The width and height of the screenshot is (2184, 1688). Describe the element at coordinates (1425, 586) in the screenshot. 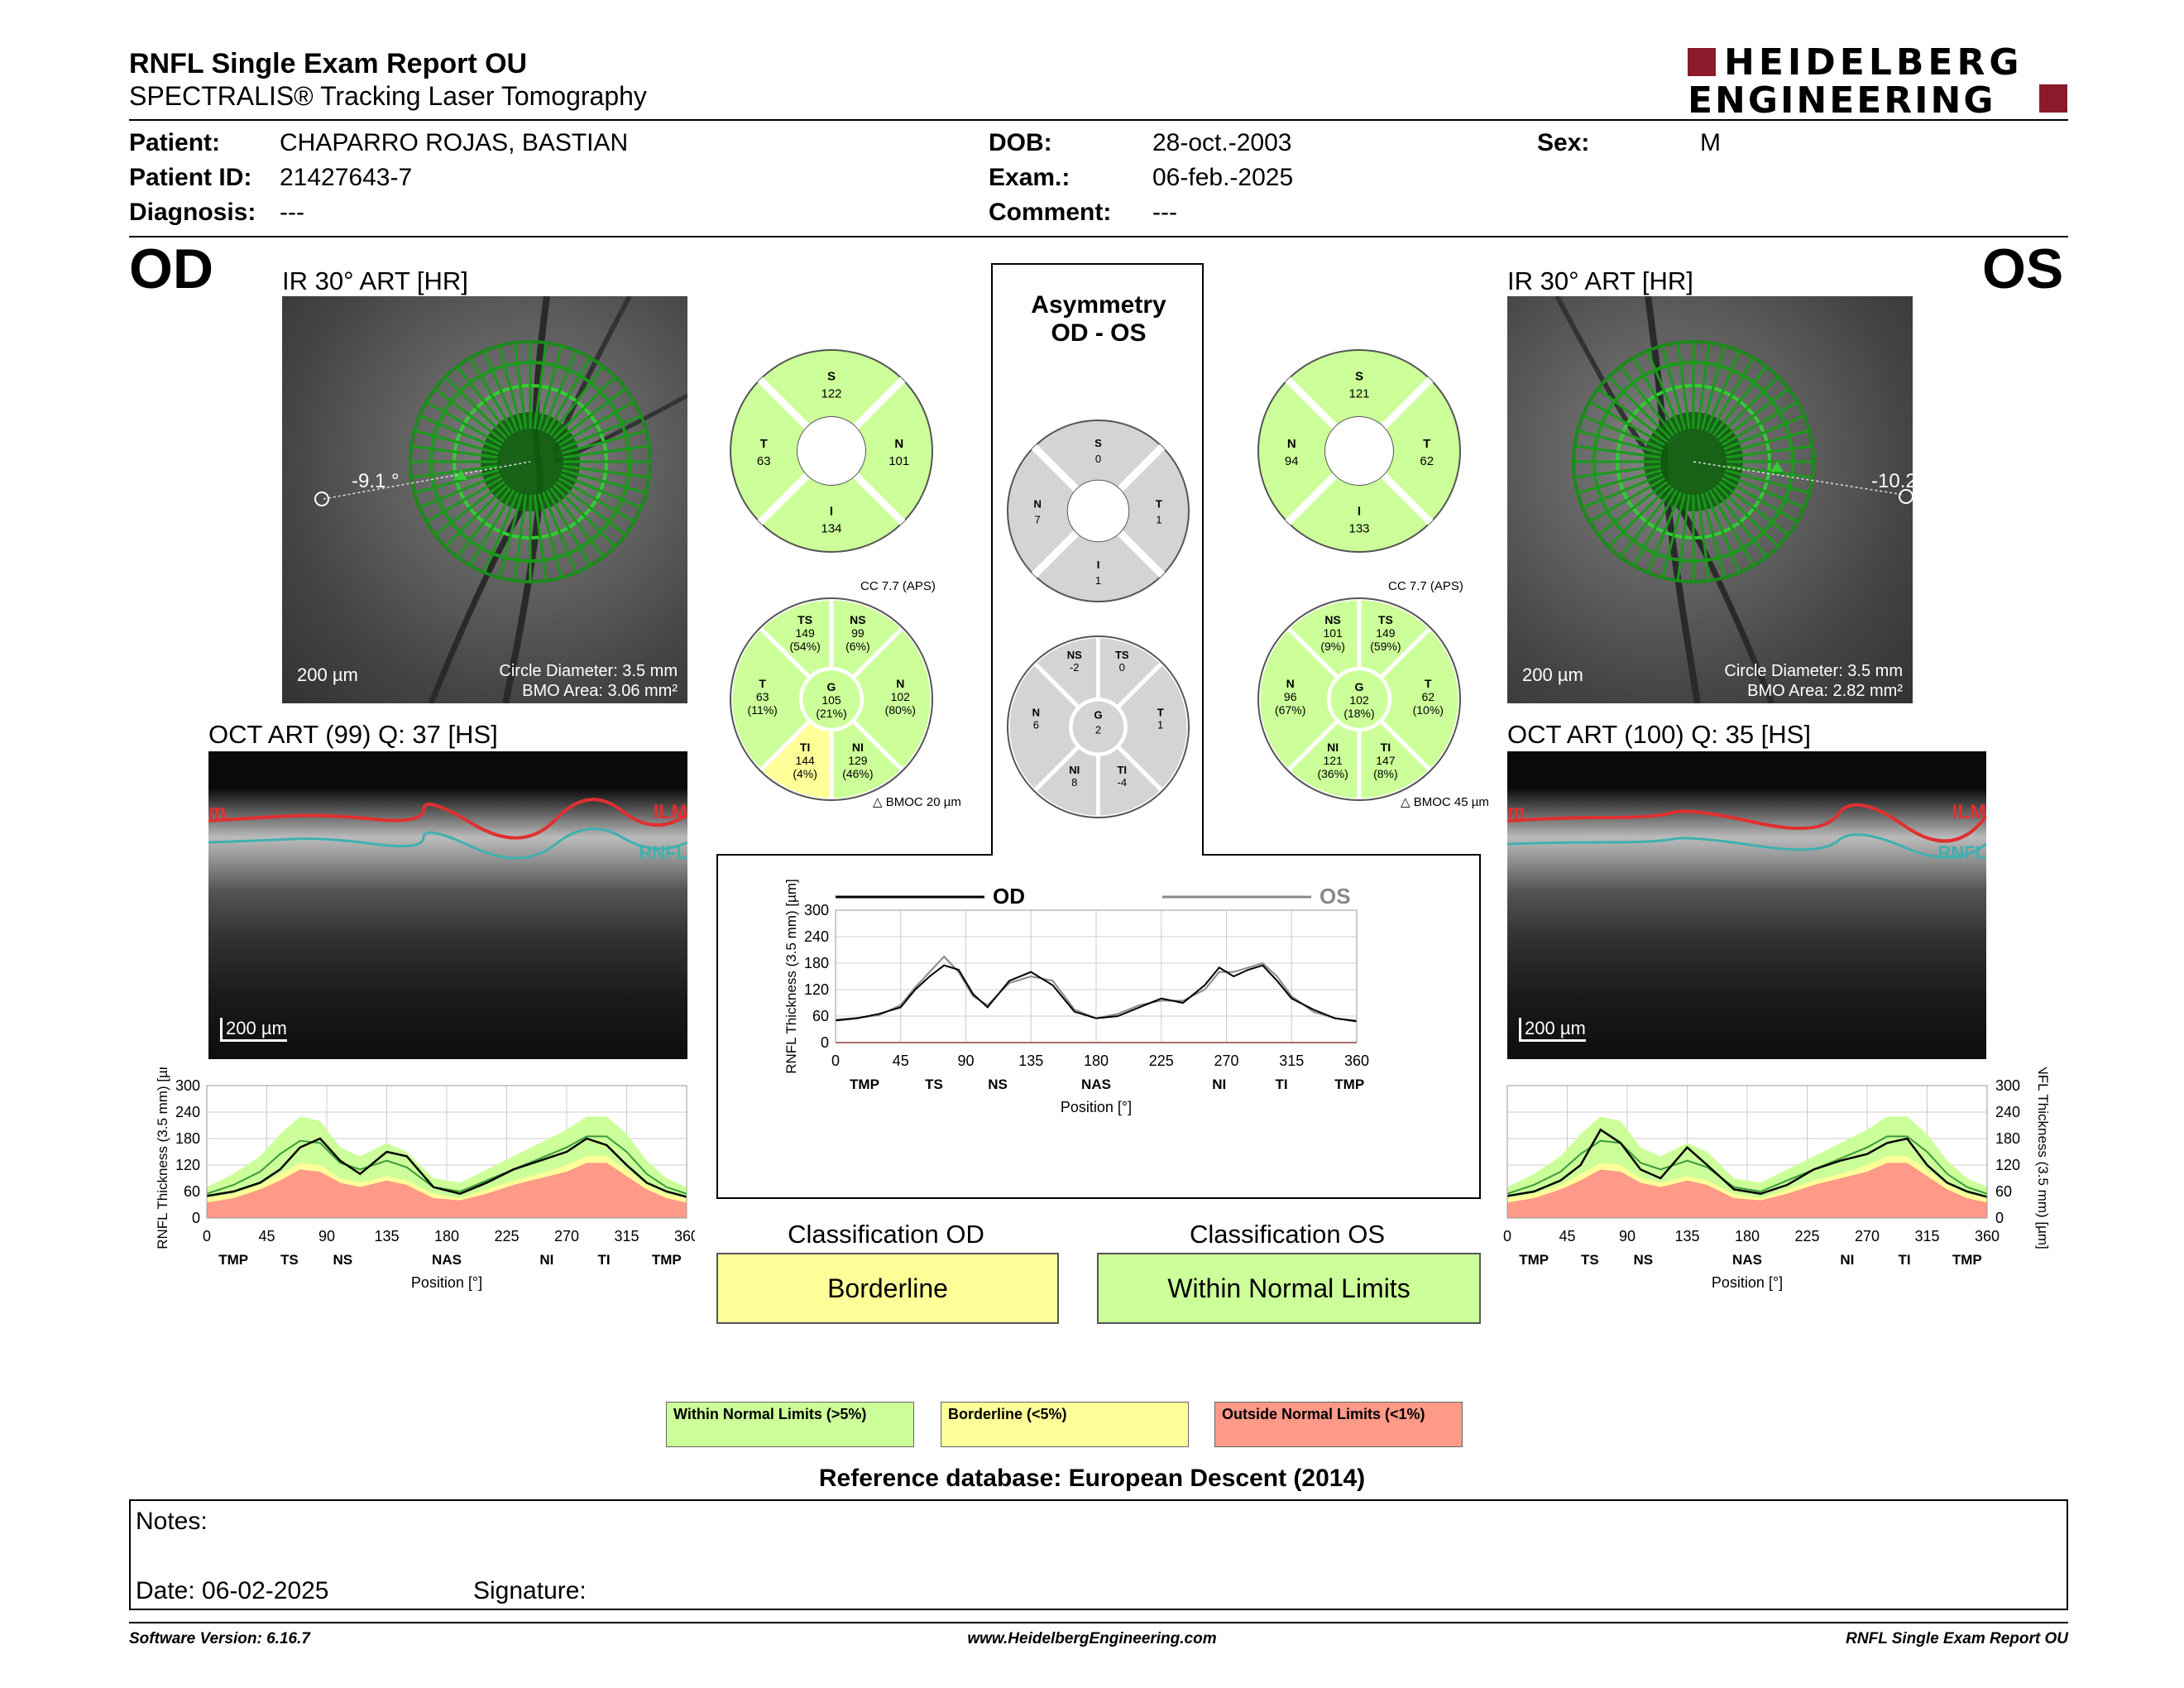

I see `os-cc: CC 7.7 (APS)` at that location.